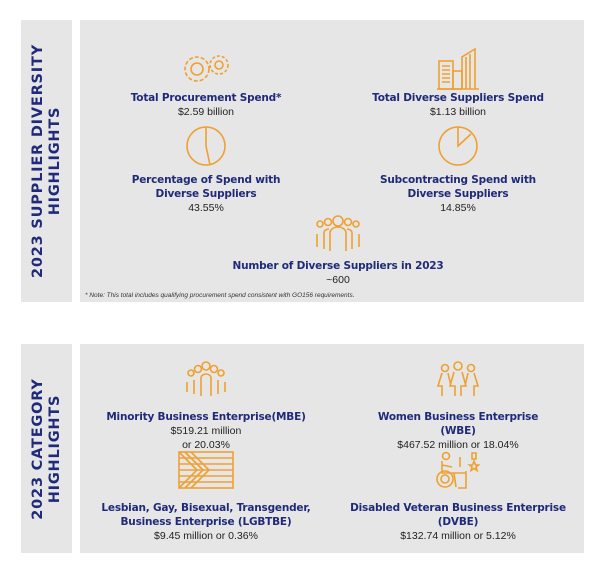  I want to click on pride-flag-icon, so click(206, 470).